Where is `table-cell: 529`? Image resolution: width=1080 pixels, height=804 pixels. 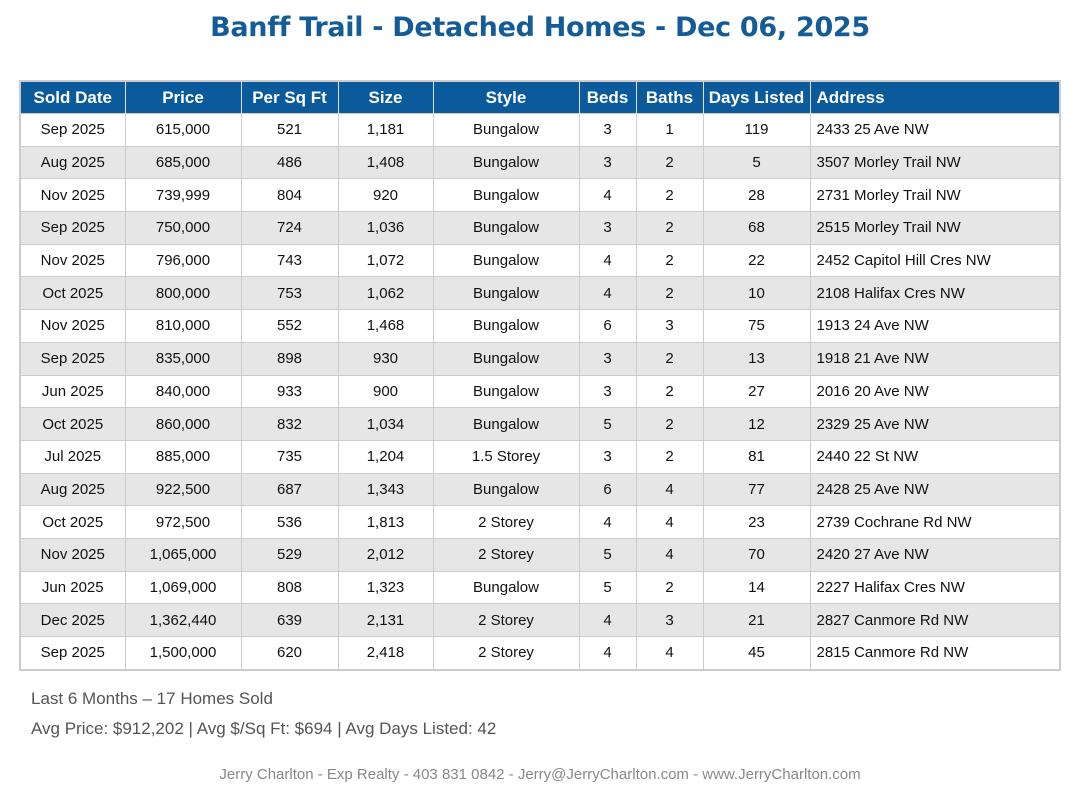
table-cell: 529 is located at coordinates (289, 554).